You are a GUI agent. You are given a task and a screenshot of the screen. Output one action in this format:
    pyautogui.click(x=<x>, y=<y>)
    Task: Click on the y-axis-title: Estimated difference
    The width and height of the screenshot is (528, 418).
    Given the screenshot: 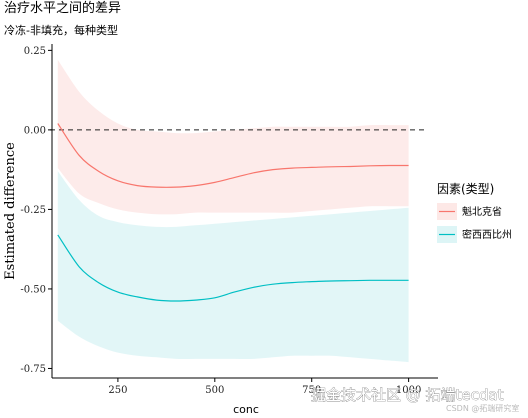 What is the action you would take?
    pyautogui.click(x=10, y=211)
    